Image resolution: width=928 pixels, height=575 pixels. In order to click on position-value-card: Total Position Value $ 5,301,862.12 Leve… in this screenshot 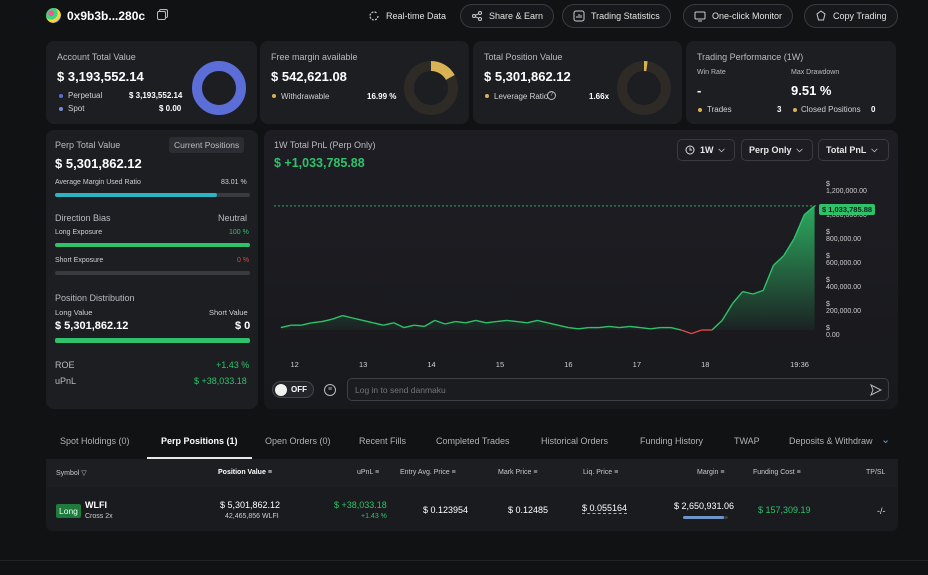, I will do `click(577, 82)`.